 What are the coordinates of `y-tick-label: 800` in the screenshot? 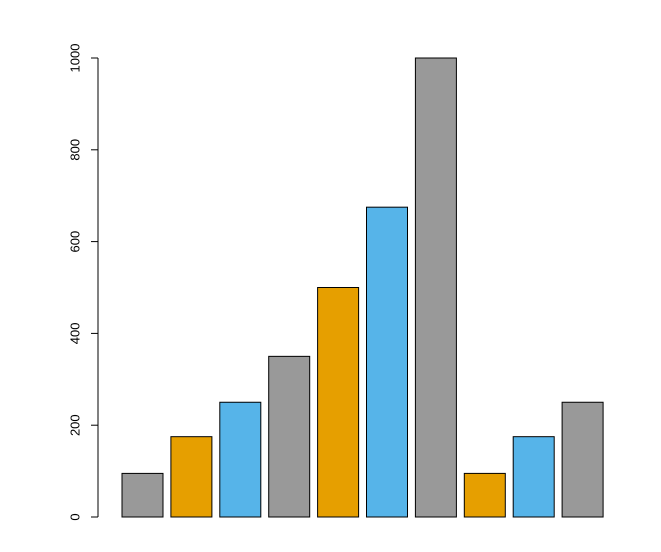 It's located at (74, 150).